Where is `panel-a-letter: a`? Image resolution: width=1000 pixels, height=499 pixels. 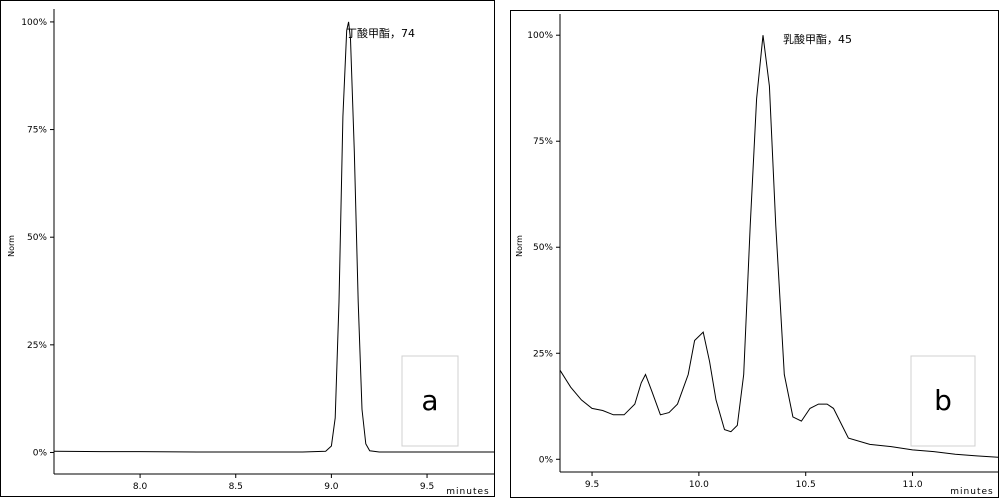
panel-a-letter: a is located at coordinates (429, 400).